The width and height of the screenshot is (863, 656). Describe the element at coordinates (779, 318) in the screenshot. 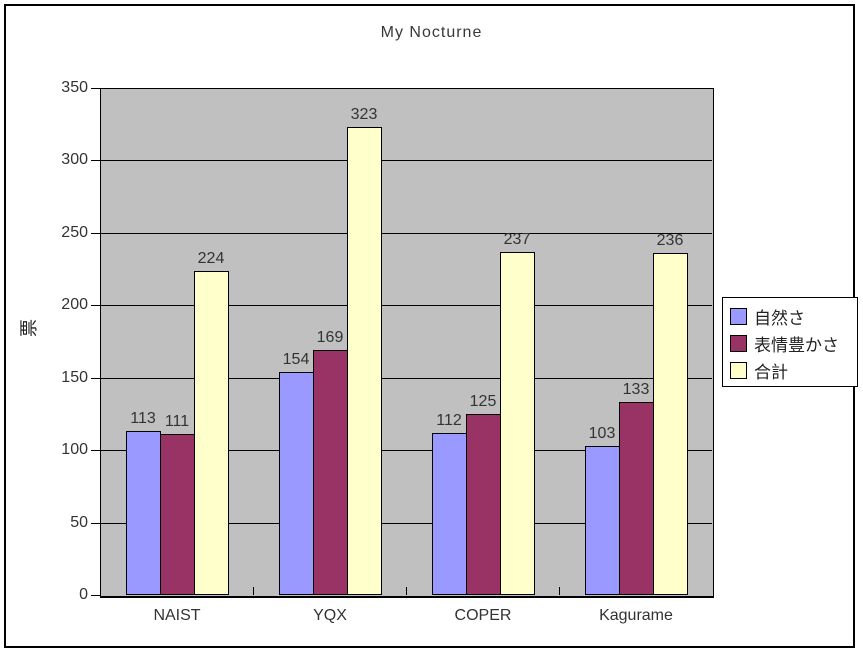

I see `legend-label-1: 自然さ` at that location.